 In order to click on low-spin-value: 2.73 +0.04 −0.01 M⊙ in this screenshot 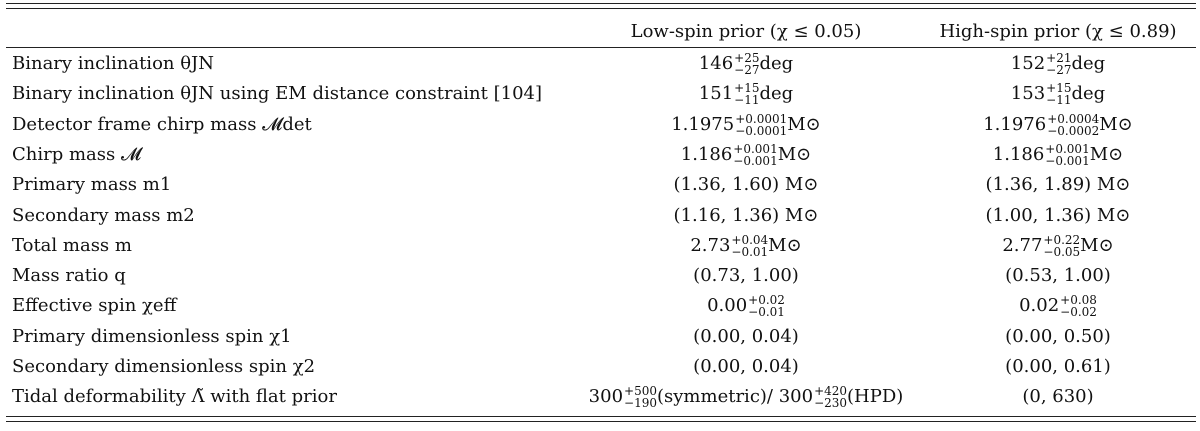, I will do `click(746, 246)`.